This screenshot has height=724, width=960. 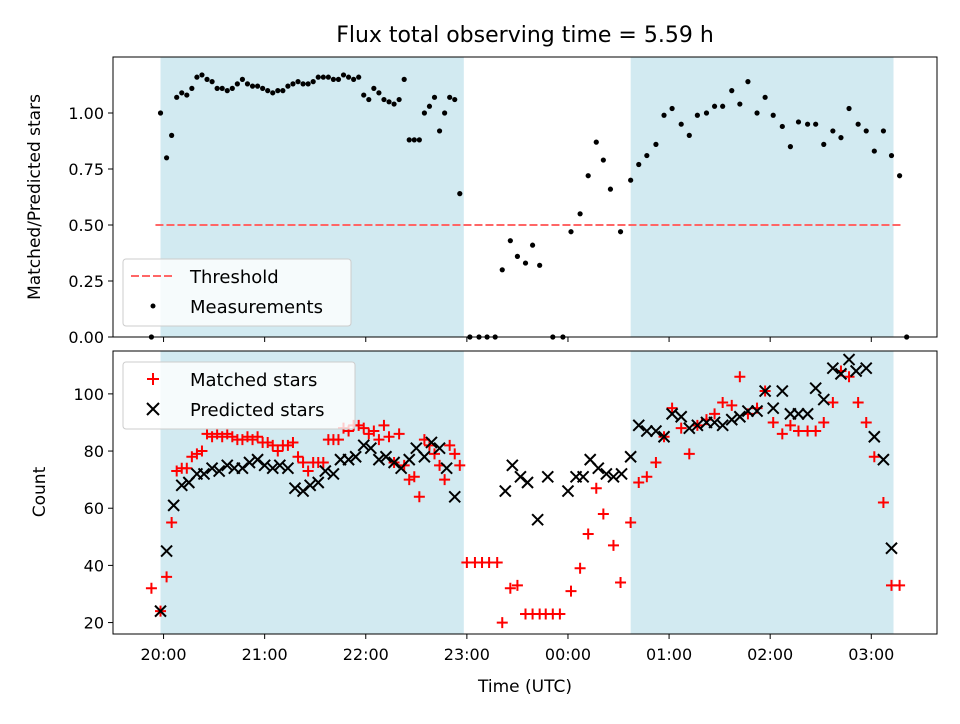 I want to click on y-tick-label: 0.25, so click(x=86, y=281).